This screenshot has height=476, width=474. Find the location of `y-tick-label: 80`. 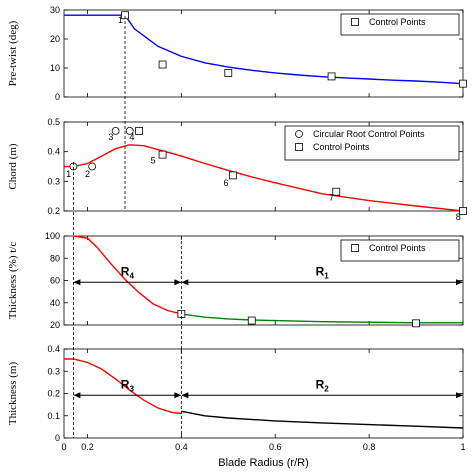

y-tick-label: 80 is located at coordinates (55, 258).